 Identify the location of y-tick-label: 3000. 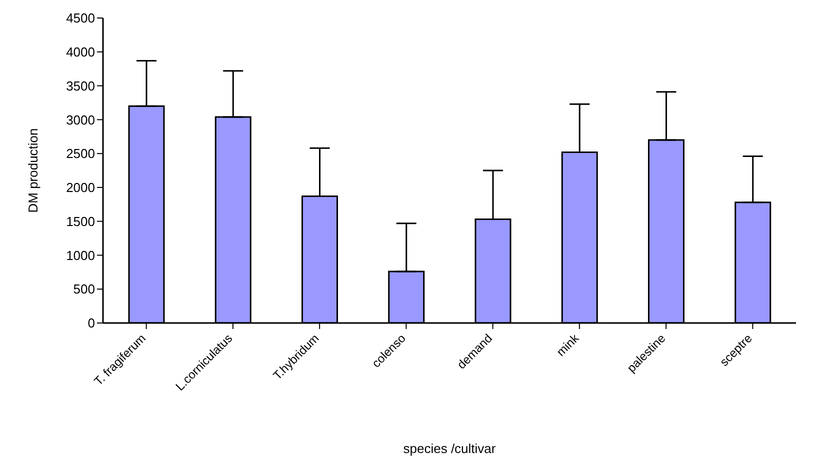
(80, 120).